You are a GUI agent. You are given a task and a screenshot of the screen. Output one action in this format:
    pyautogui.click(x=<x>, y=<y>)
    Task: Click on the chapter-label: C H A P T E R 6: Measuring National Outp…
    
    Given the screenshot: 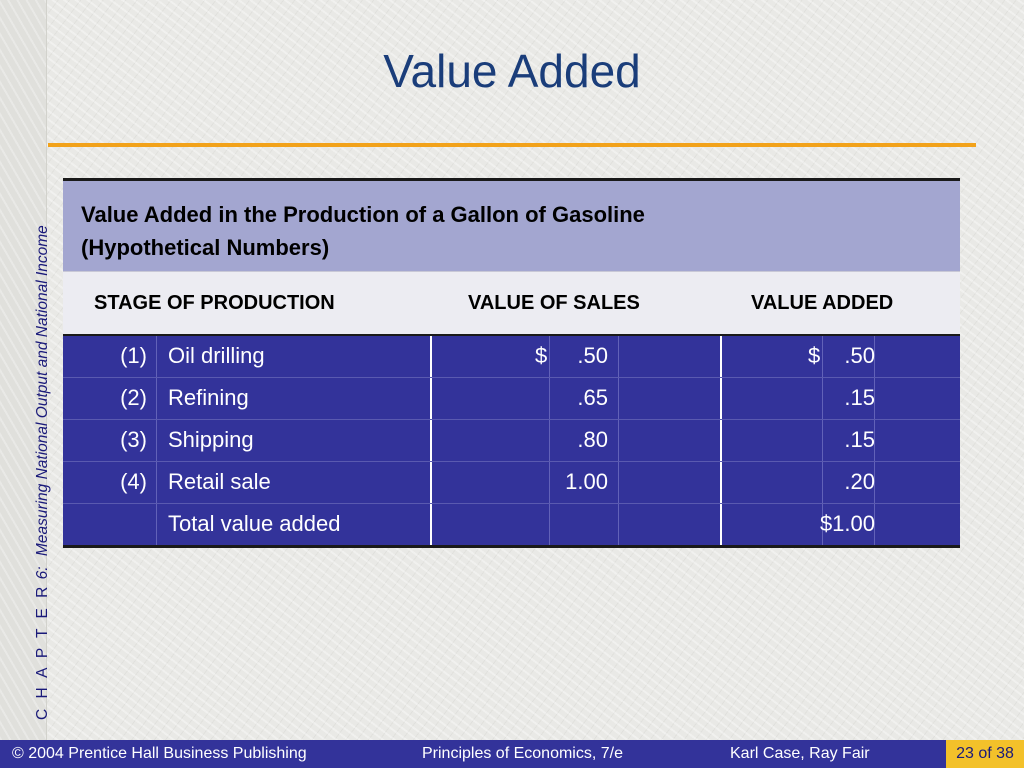 What is the action you would take?
    pyautogui.click(x=43, y=472)
    